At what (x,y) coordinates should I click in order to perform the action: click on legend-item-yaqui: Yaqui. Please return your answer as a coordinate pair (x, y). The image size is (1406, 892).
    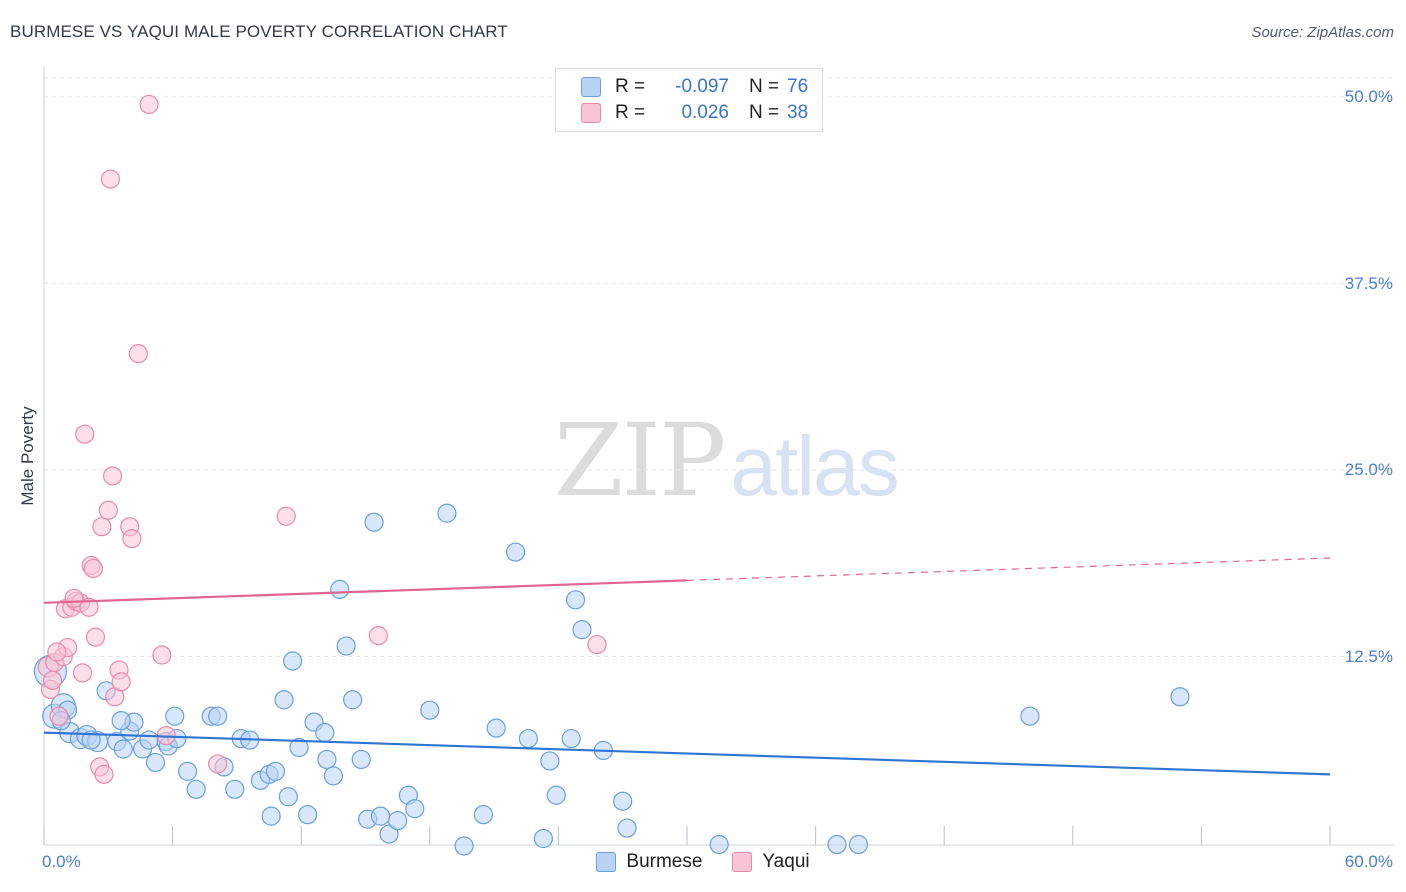
    Looking at the image, I should click on (771, 862).